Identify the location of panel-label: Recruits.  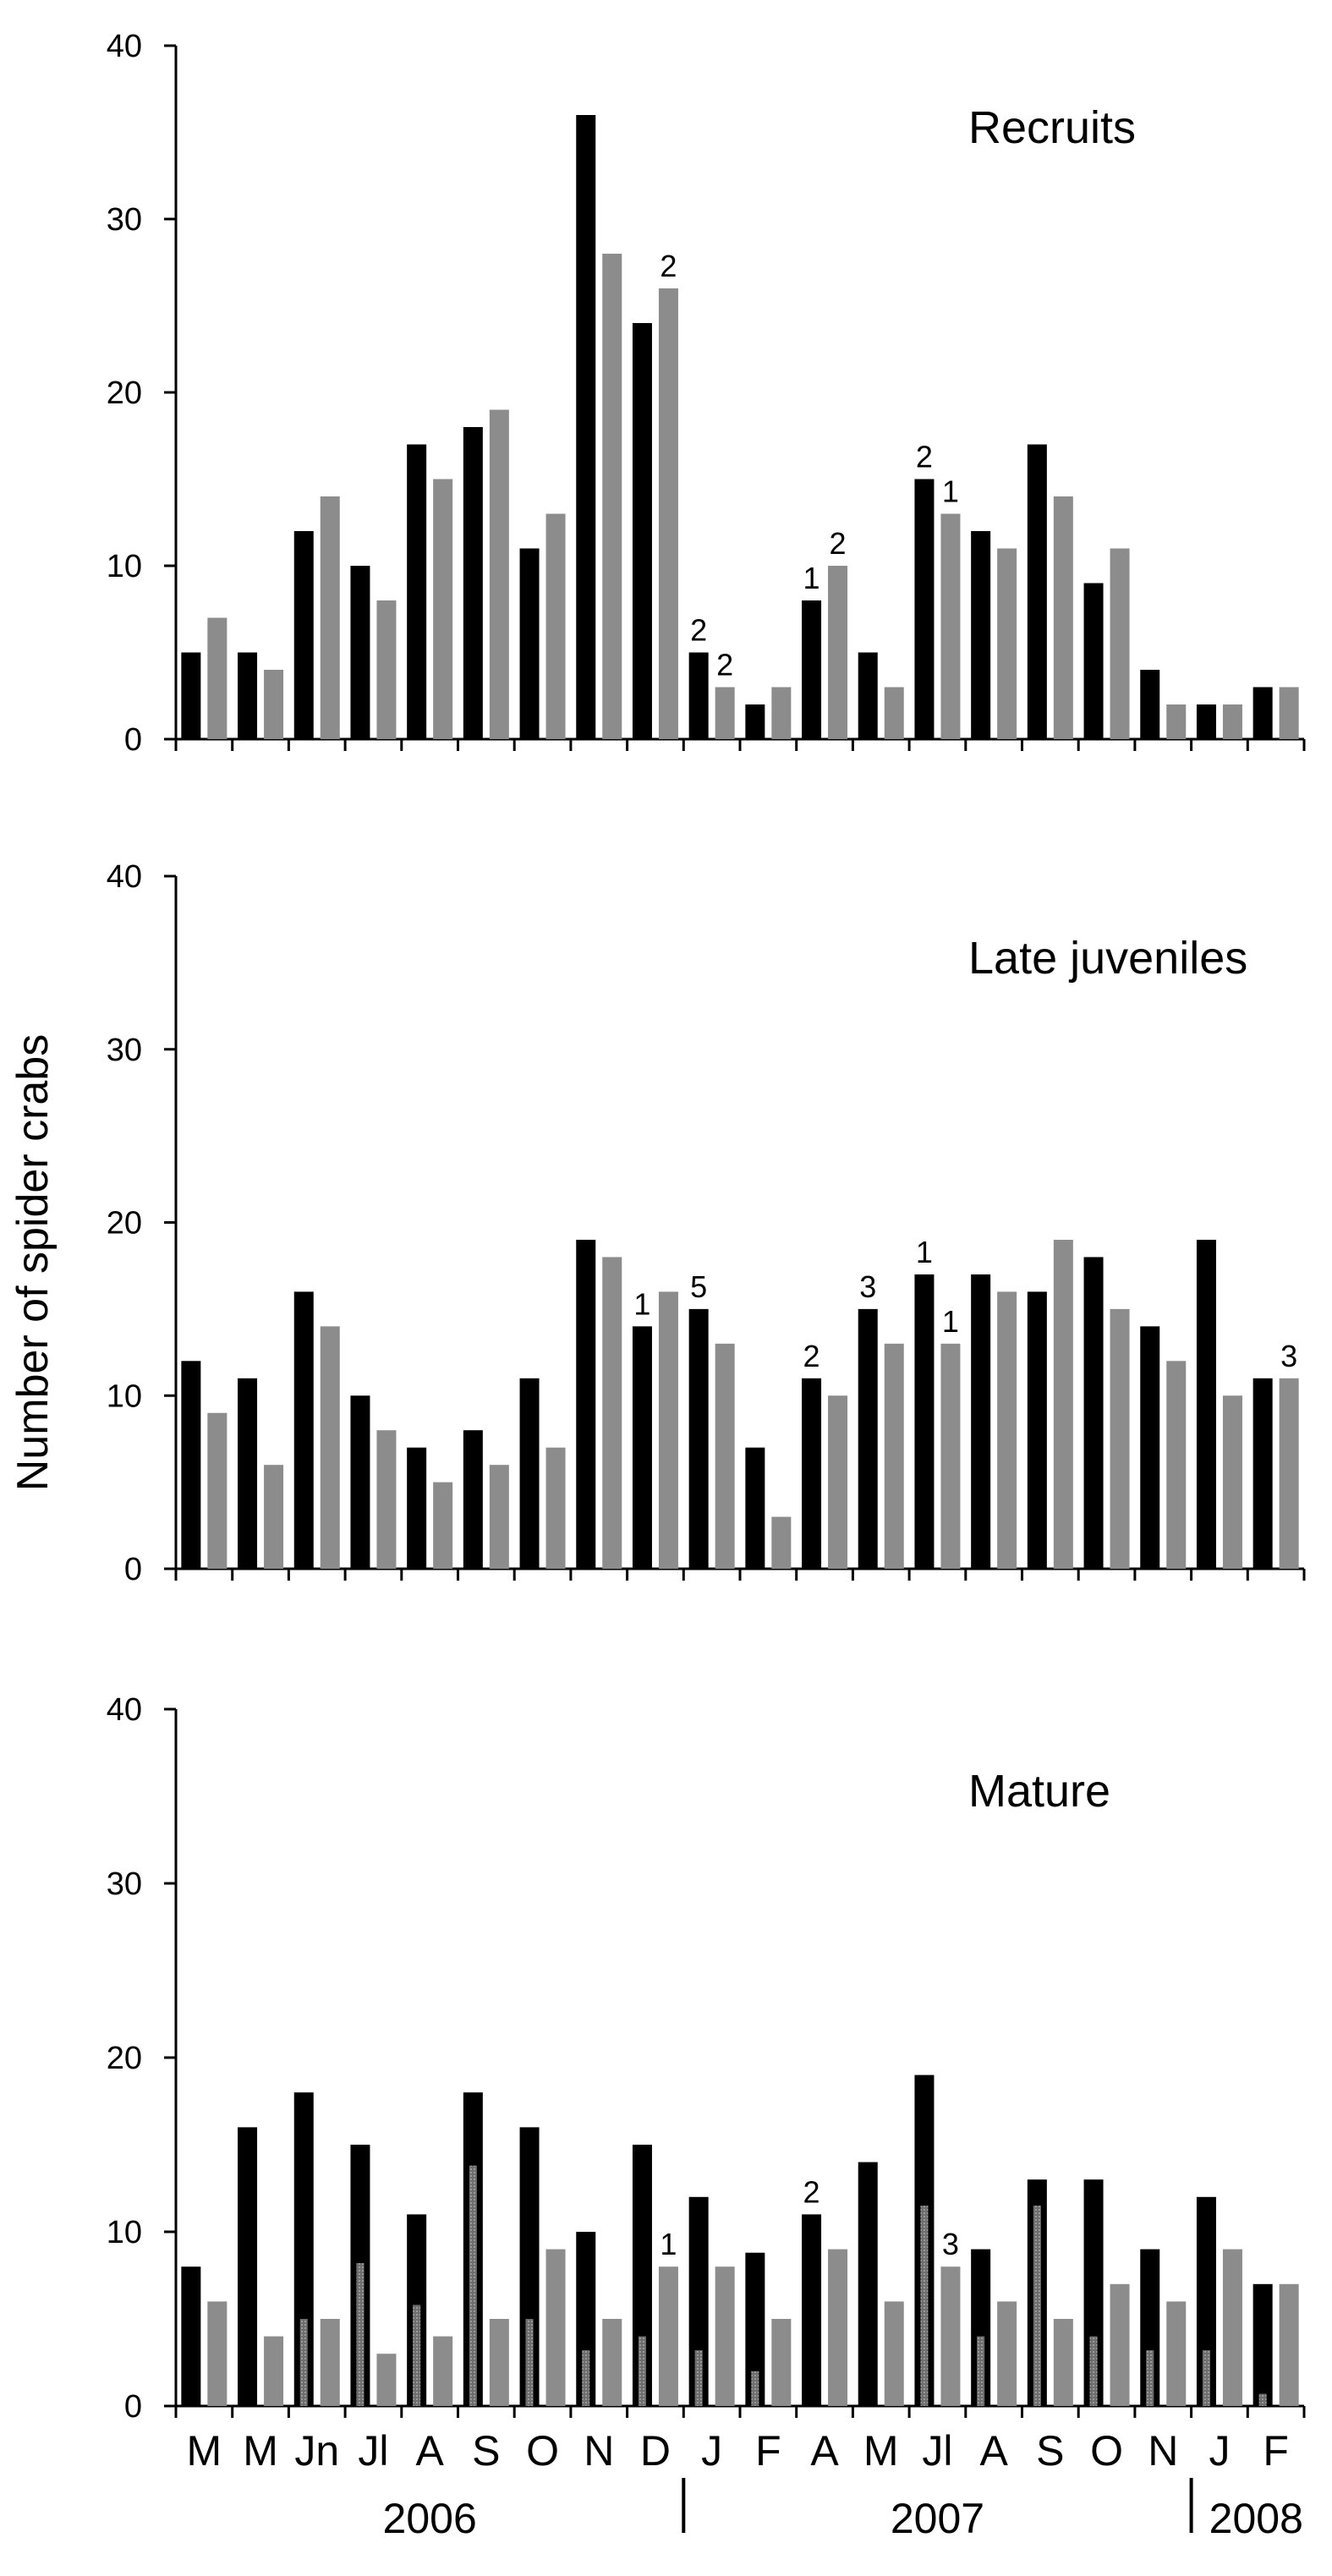
(1052, 127).